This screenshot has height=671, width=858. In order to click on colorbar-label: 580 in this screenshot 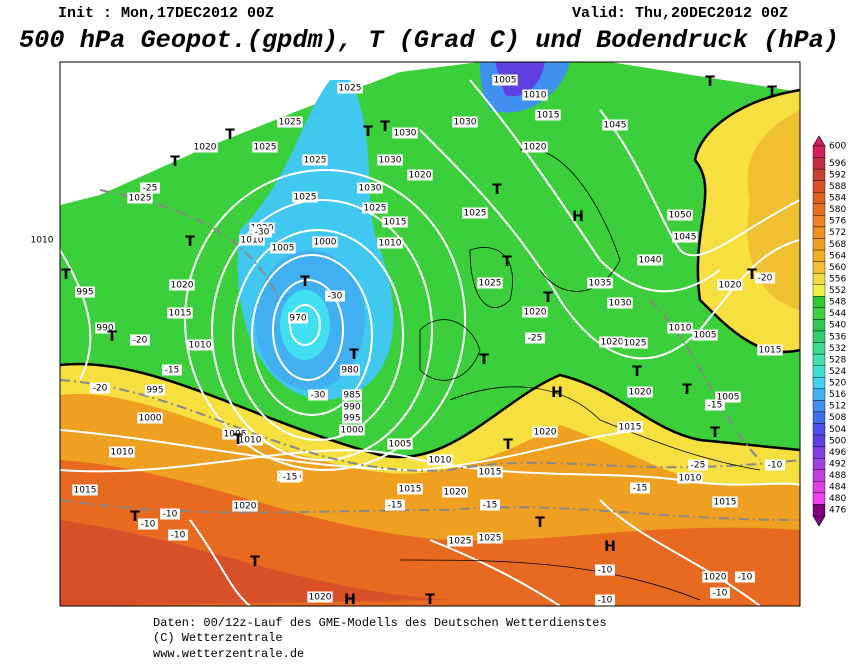, I will do `click(837, 210)`.